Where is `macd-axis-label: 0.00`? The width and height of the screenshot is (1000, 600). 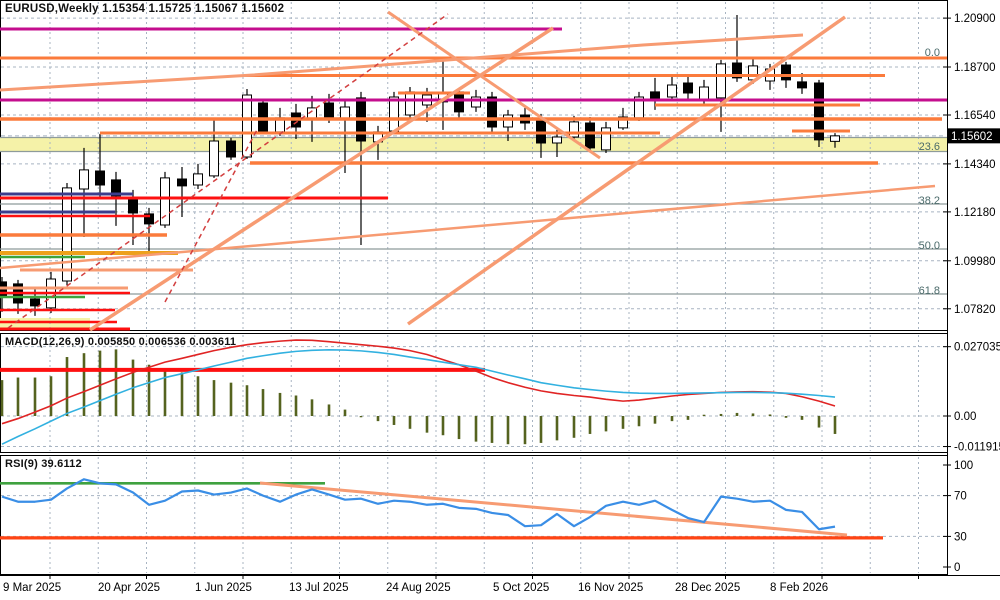 macd-axis-label: 0.00 is located at coordinates (965, 417).